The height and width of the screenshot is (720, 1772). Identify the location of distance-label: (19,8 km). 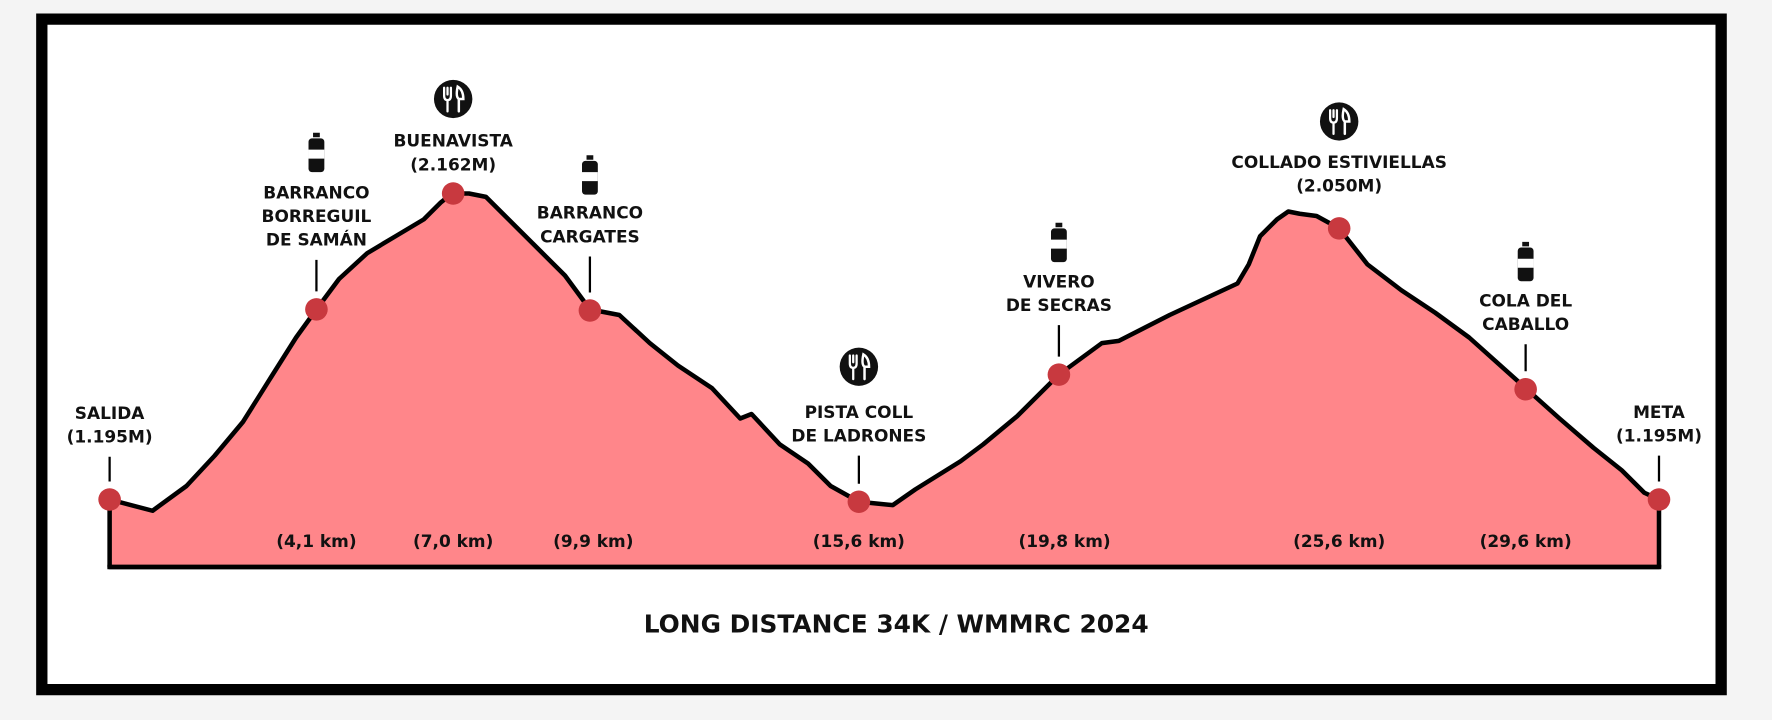
(1064, 541).